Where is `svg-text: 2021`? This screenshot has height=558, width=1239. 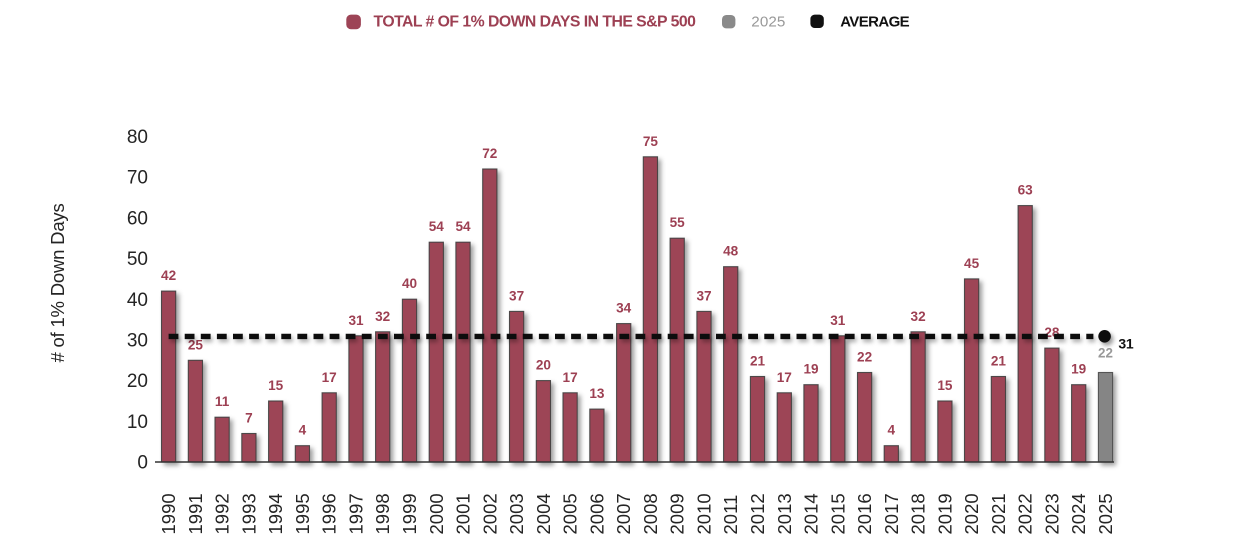
svg-text: 2021 is located at coordinates (998, 513).